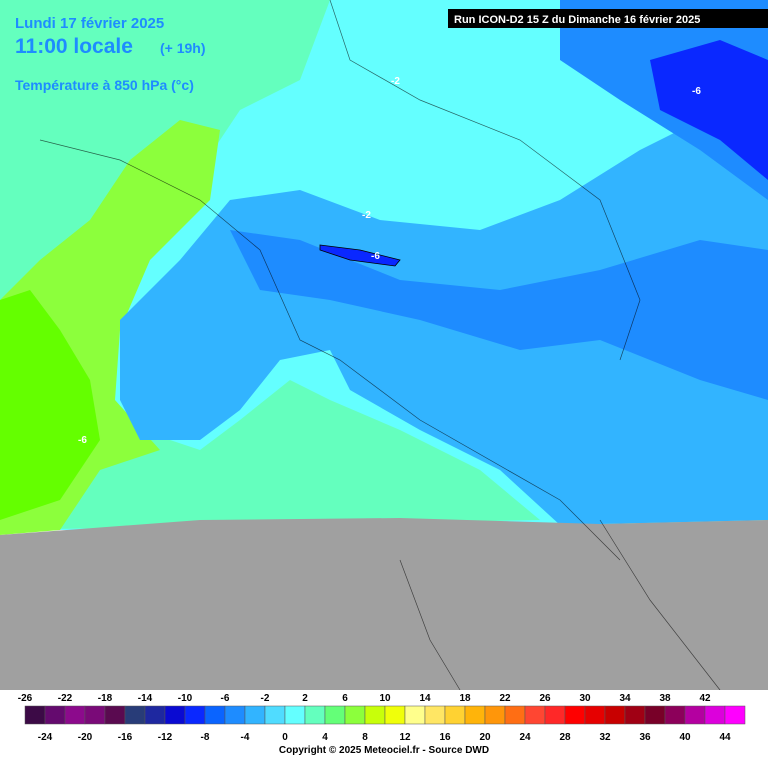 The image size is (768, 773). I want to click on legend-label: 4, so click(325, 737).